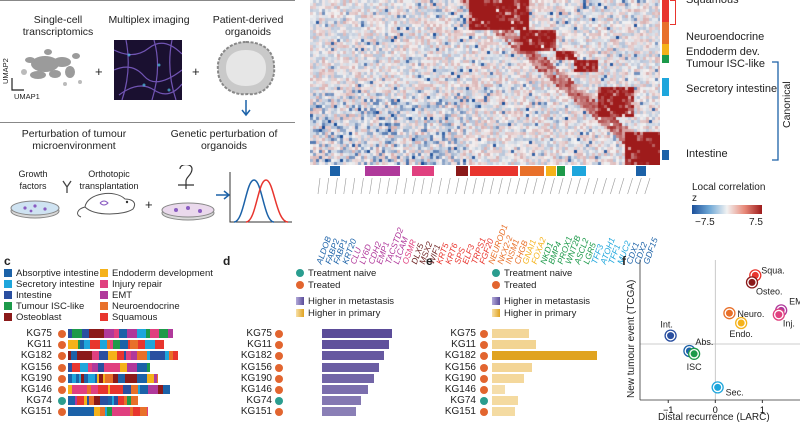  I want to click on c-legend-text: Injury repair, so click(137, 284).